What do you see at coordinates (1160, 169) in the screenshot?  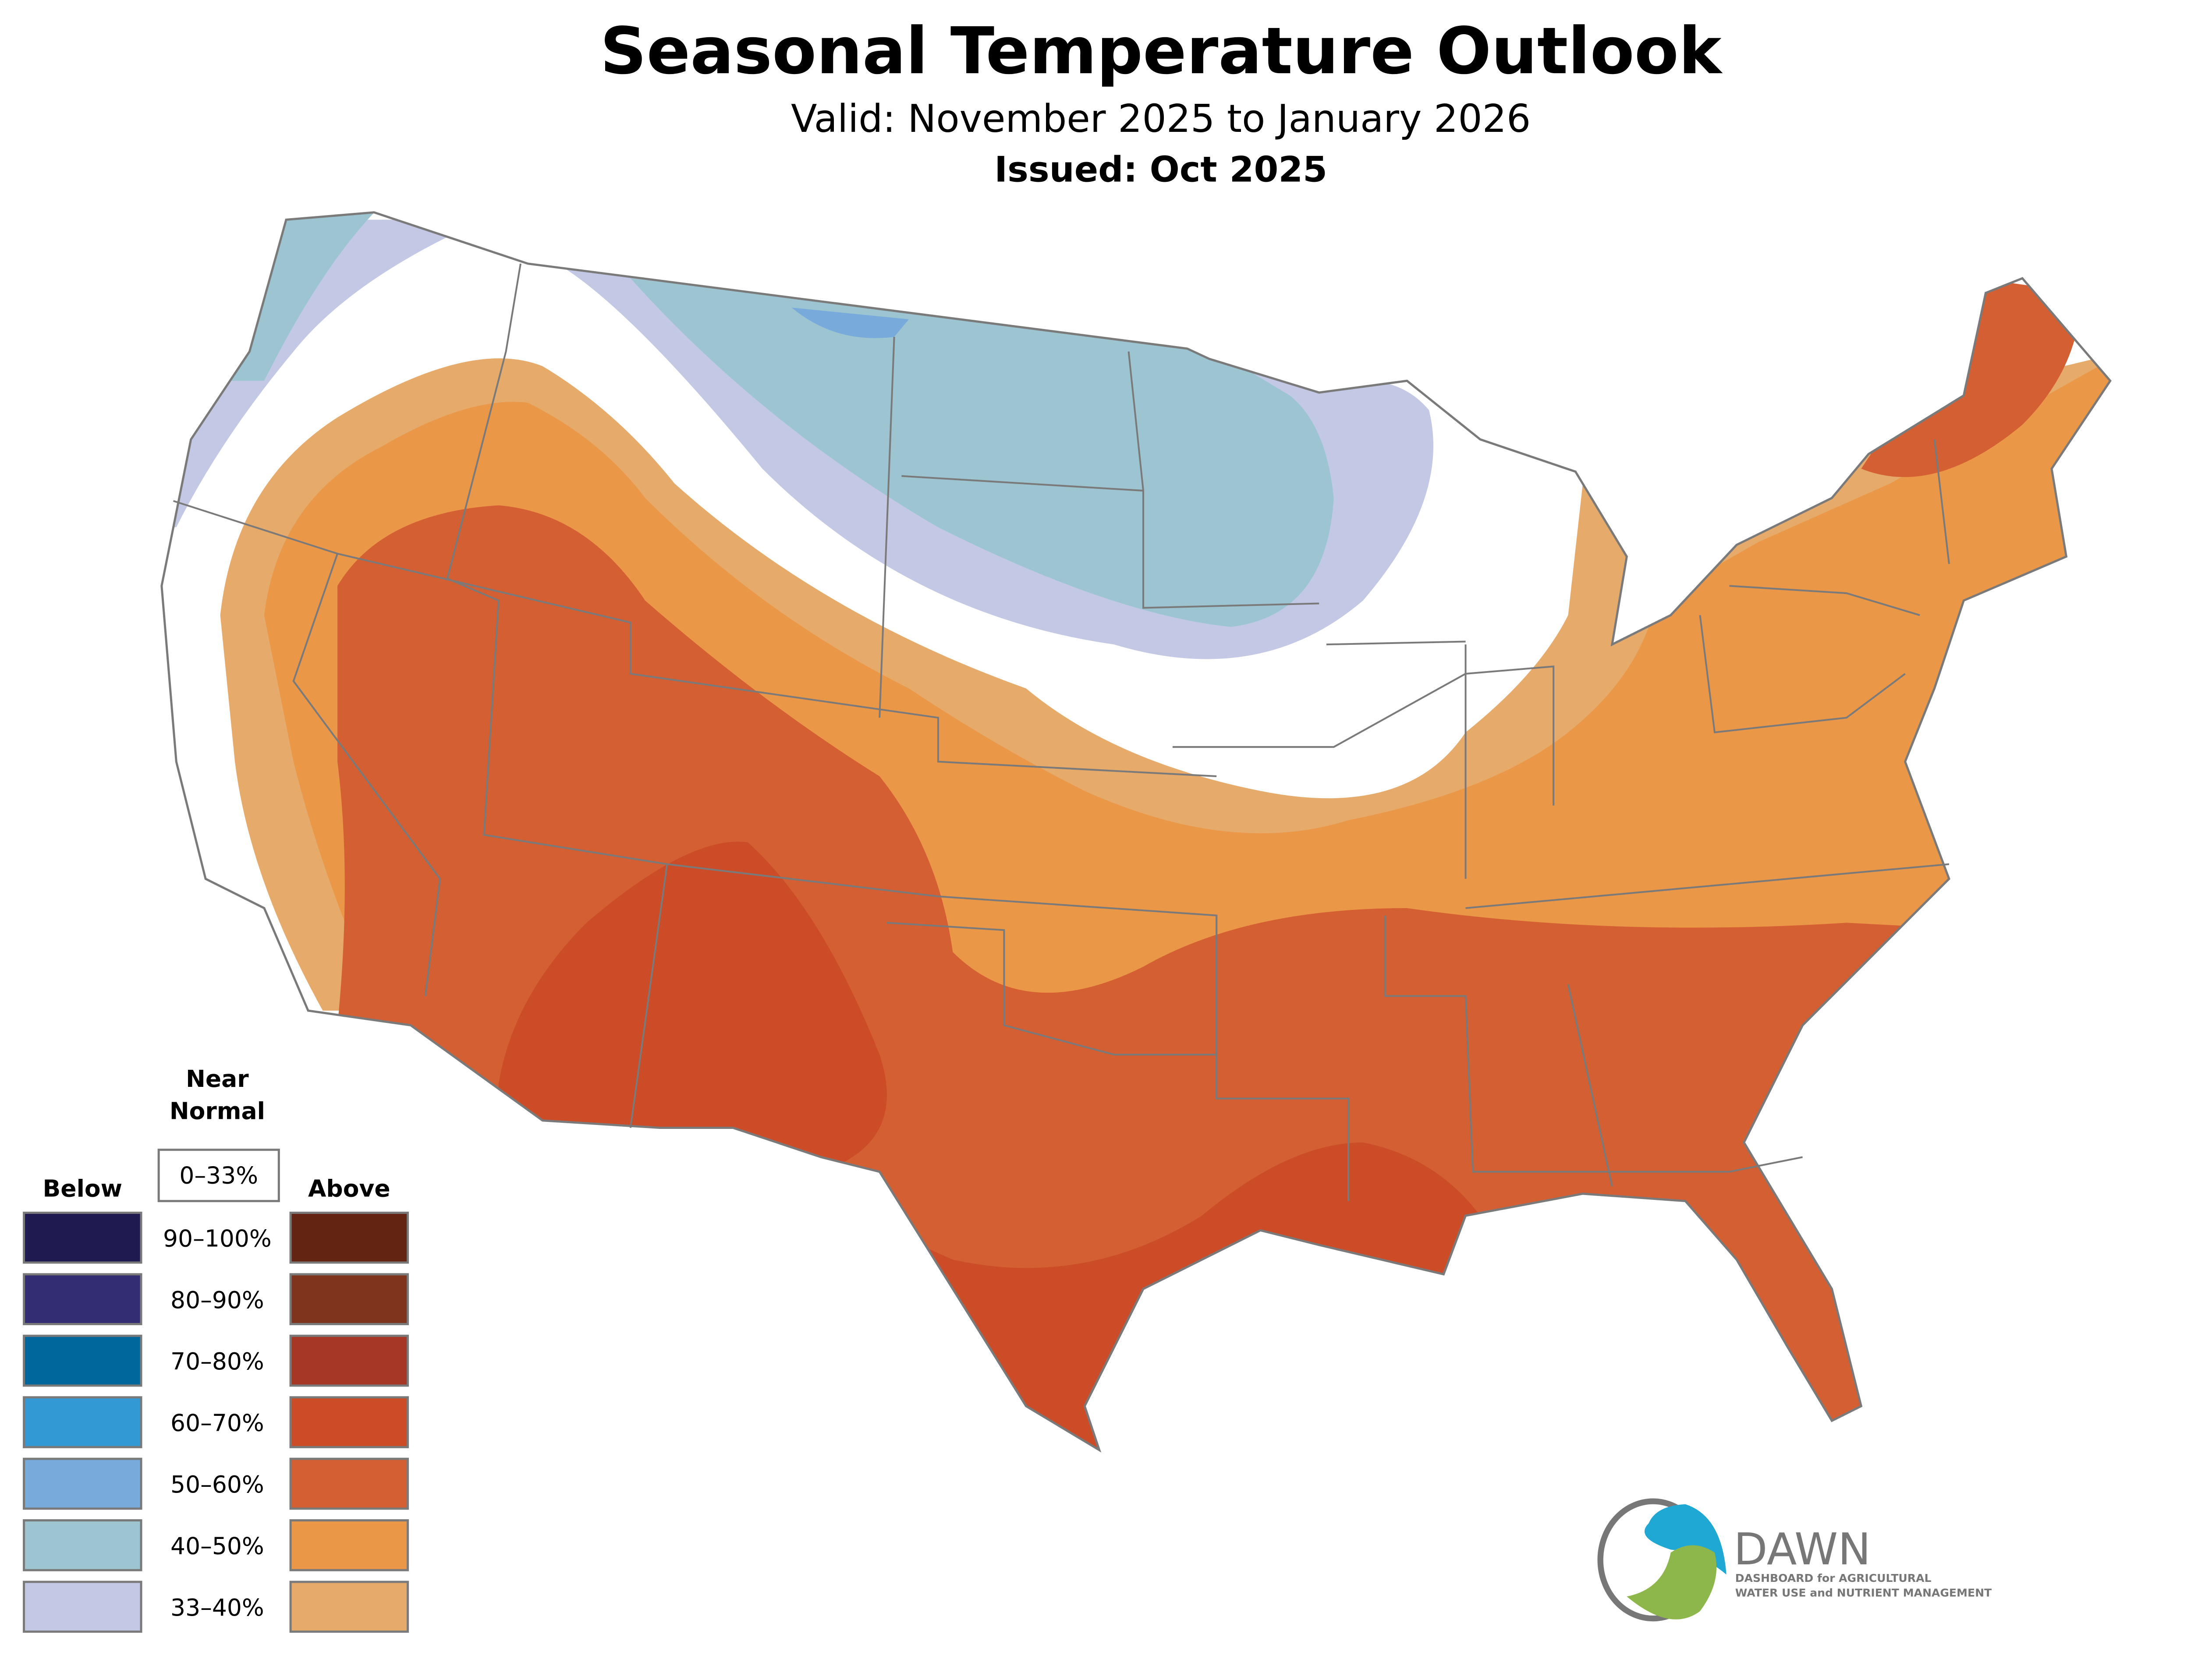 I see `issued-date: Issued: Oct 2025` at bounding box center [1160, 169].